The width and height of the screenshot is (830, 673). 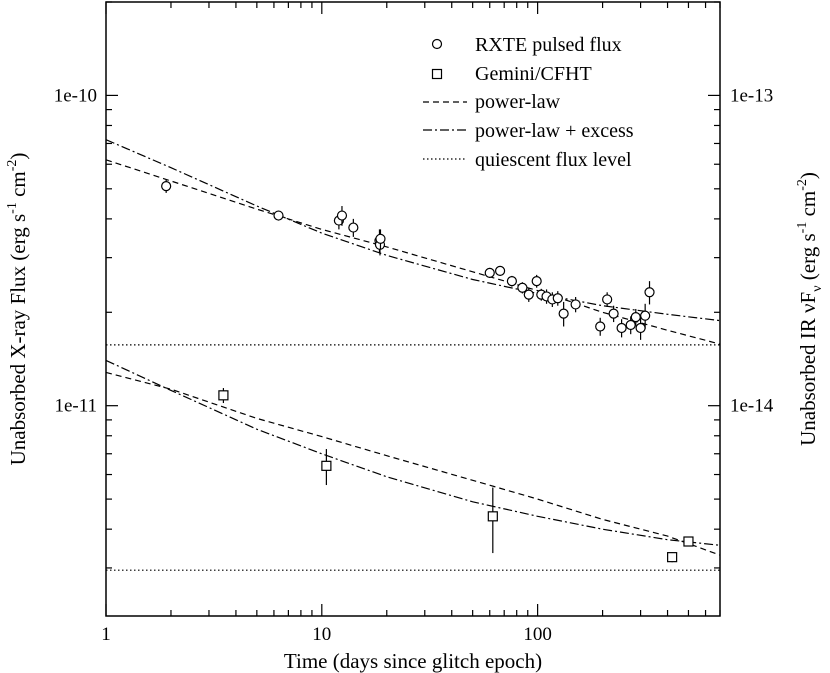 I want to click on legend-label-power-law-excess: power-law + excess, so click(x=554, y=131).